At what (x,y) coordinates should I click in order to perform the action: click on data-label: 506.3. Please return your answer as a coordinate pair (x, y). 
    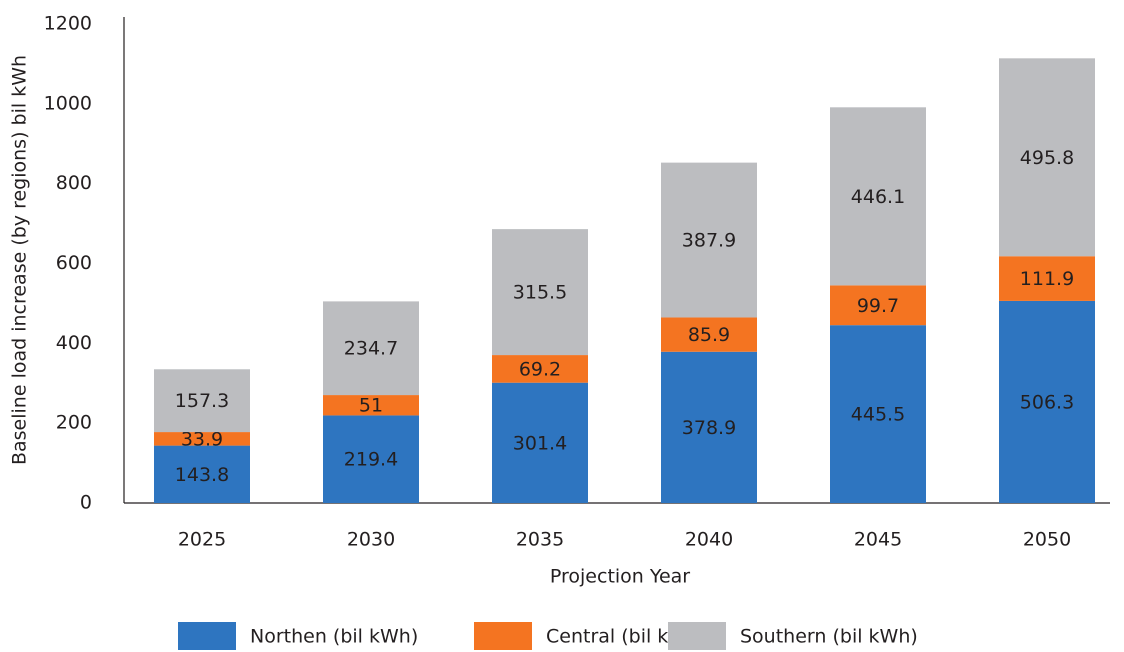
    Looking at the image, I should click on (1047, 402).